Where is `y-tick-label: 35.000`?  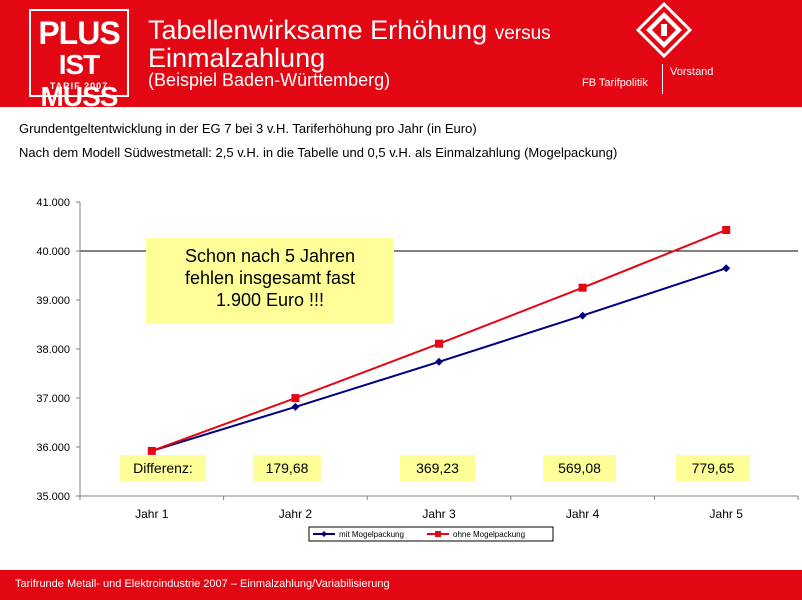 y-tick-label: 35.000 is located at coordinates (53, 497).